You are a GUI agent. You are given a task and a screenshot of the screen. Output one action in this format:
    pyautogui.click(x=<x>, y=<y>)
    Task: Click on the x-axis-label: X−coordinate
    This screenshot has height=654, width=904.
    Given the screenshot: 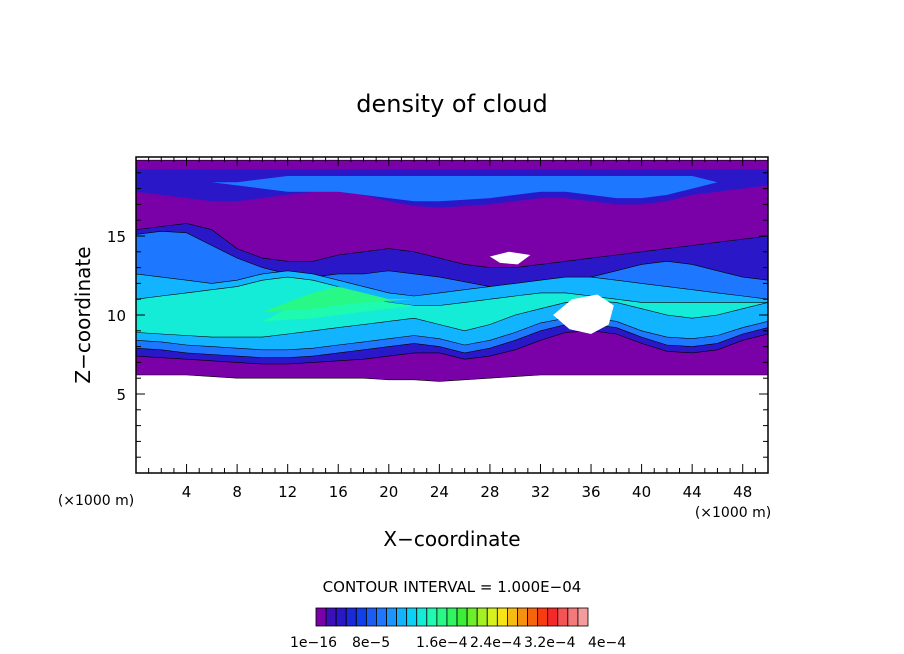 What is the action you would take?
    pyautogui.click(x=451, y=539)
    